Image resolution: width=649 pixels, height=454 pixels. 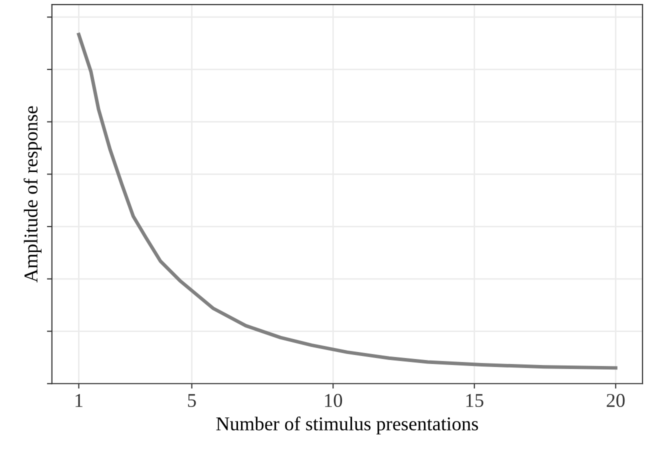 What do you see at coordinates (615, 401) in the screenshot?
I see `x-tick-label: 20` at bounding box center [615, 401].